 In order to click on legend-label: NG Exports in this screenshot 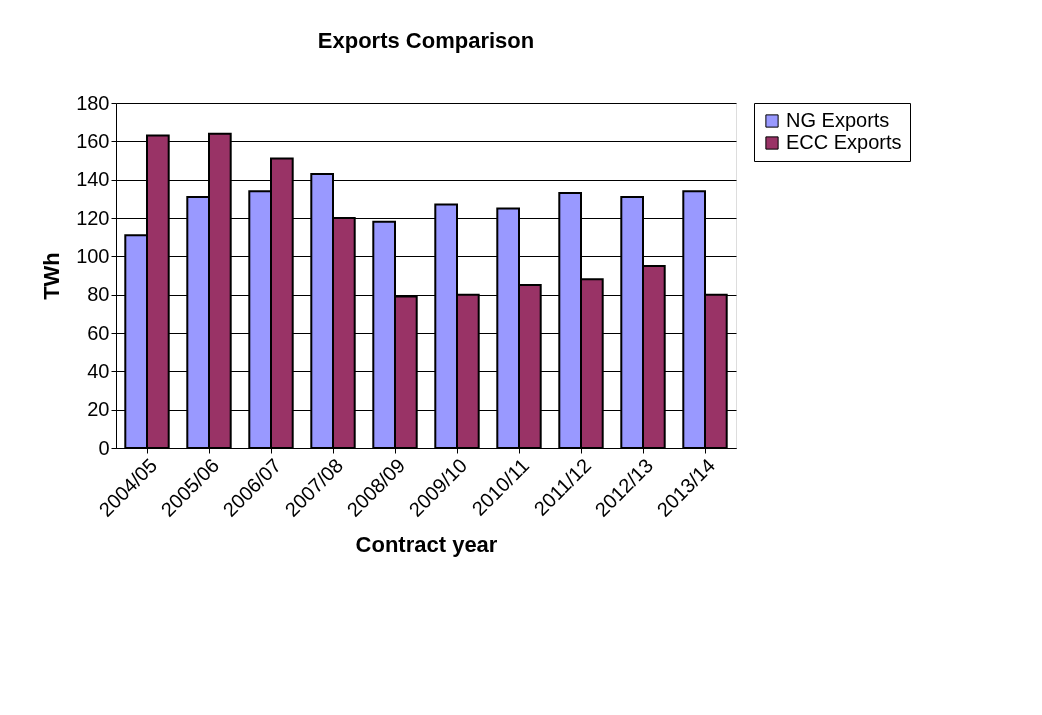, I will do `click(838, 120)`.